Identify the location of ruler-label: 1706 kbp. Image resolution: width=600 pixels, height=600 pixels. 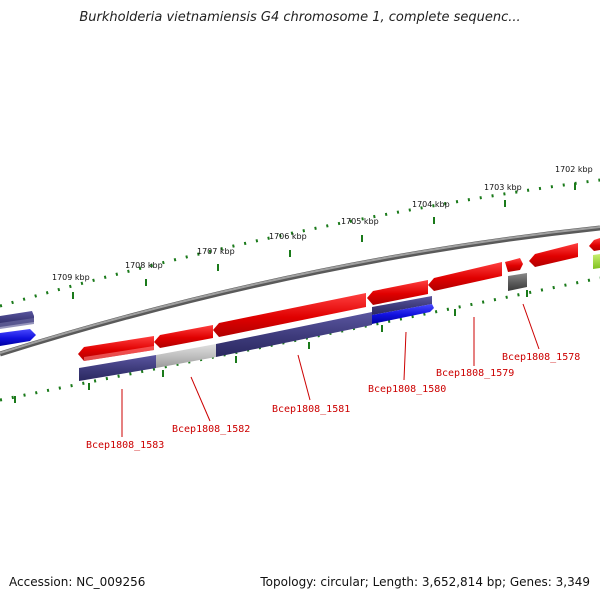
(288, 236).